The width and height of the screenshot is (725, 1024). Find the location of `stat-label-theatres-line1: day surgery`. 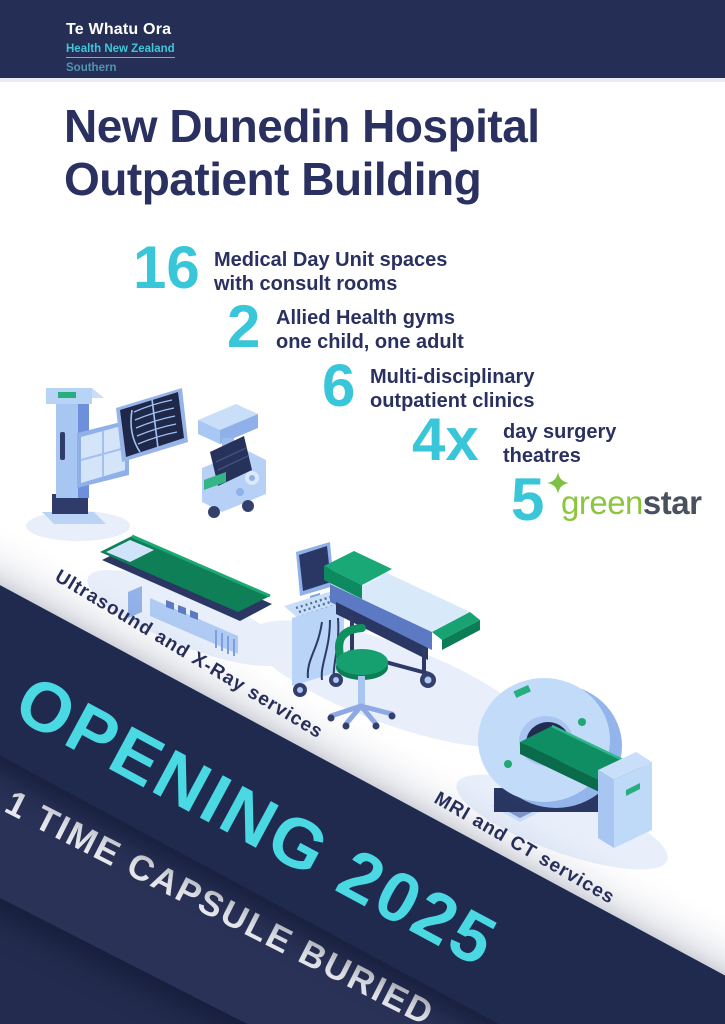

stat-label-theatres-line1: day surgery is located at coordinates (560, 432).